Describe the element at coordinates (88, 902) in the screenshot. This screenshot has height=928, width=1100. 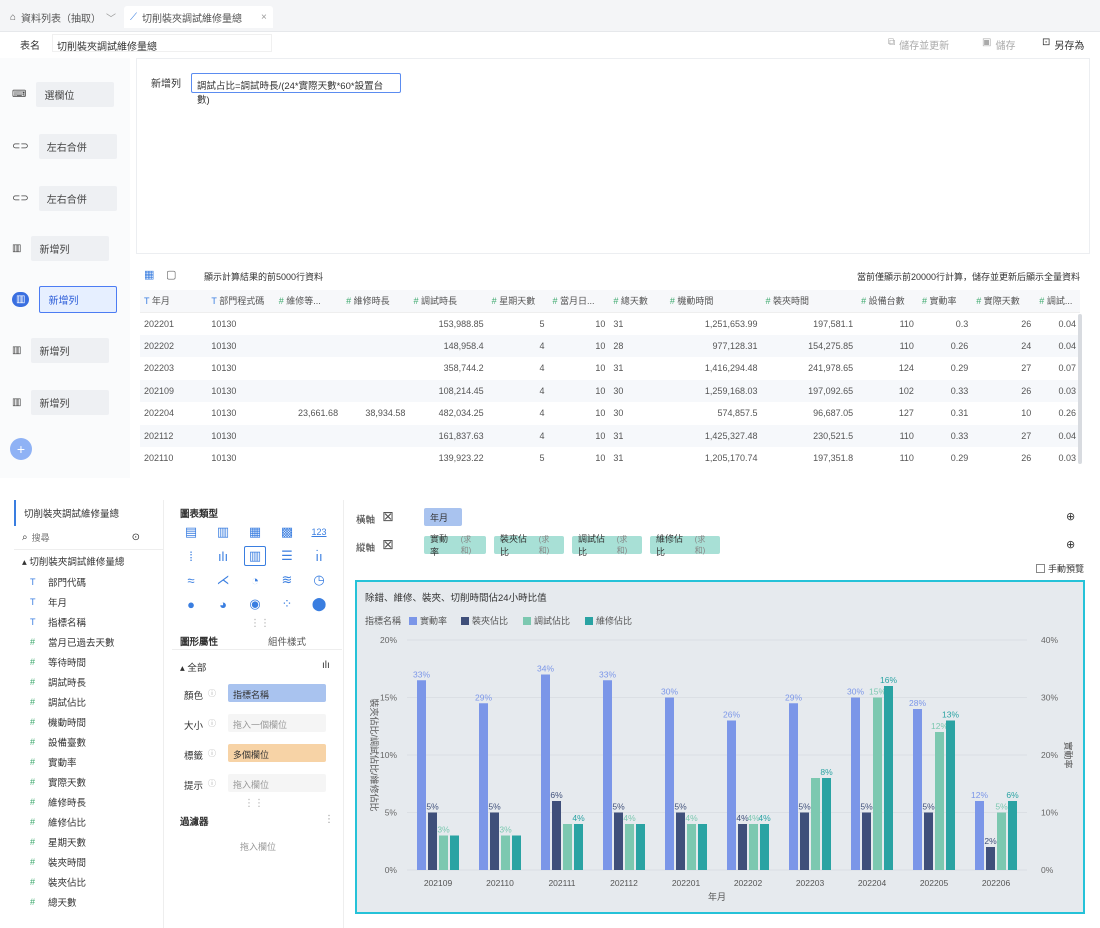
I see `field-item: # 總天數` at that location.